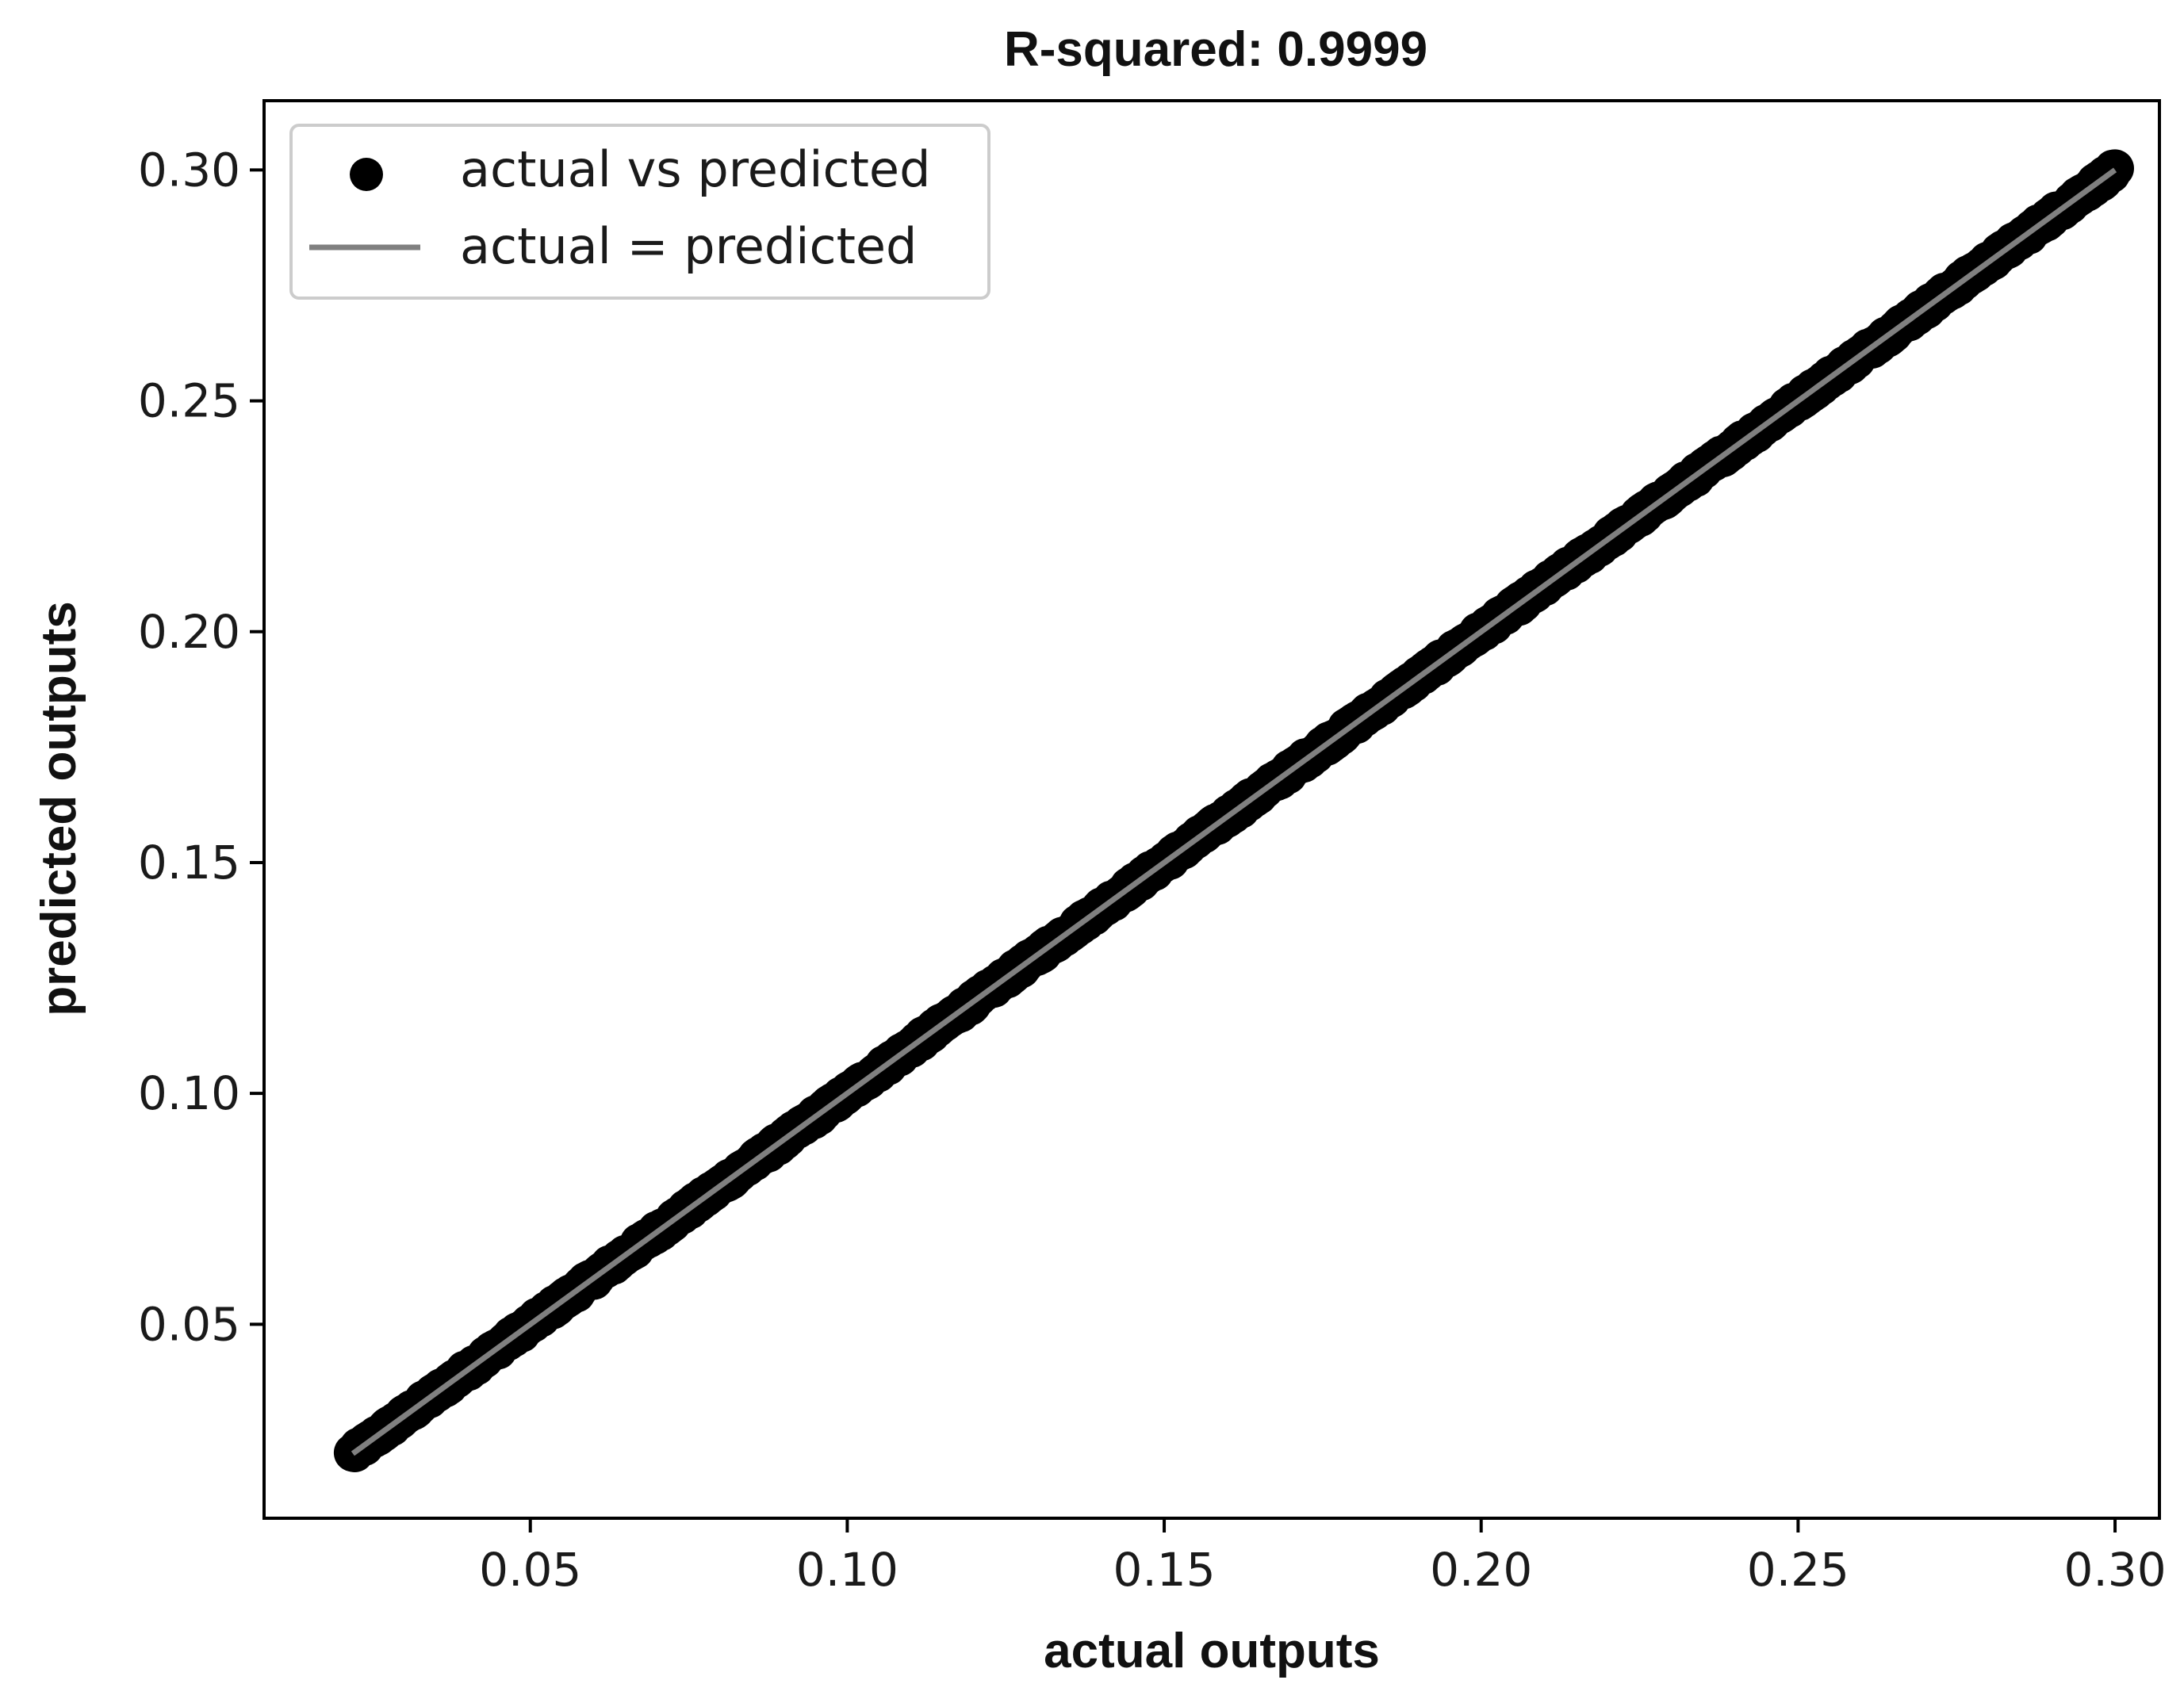 The width and height of the screenshot is (2184, 1699). What do you see at coordinates (201, 747) in the screenshot?
I see `y-axis: 0.05 0.10 0.15 0.20 0.25 0.30` at bounding box center [201, 747].